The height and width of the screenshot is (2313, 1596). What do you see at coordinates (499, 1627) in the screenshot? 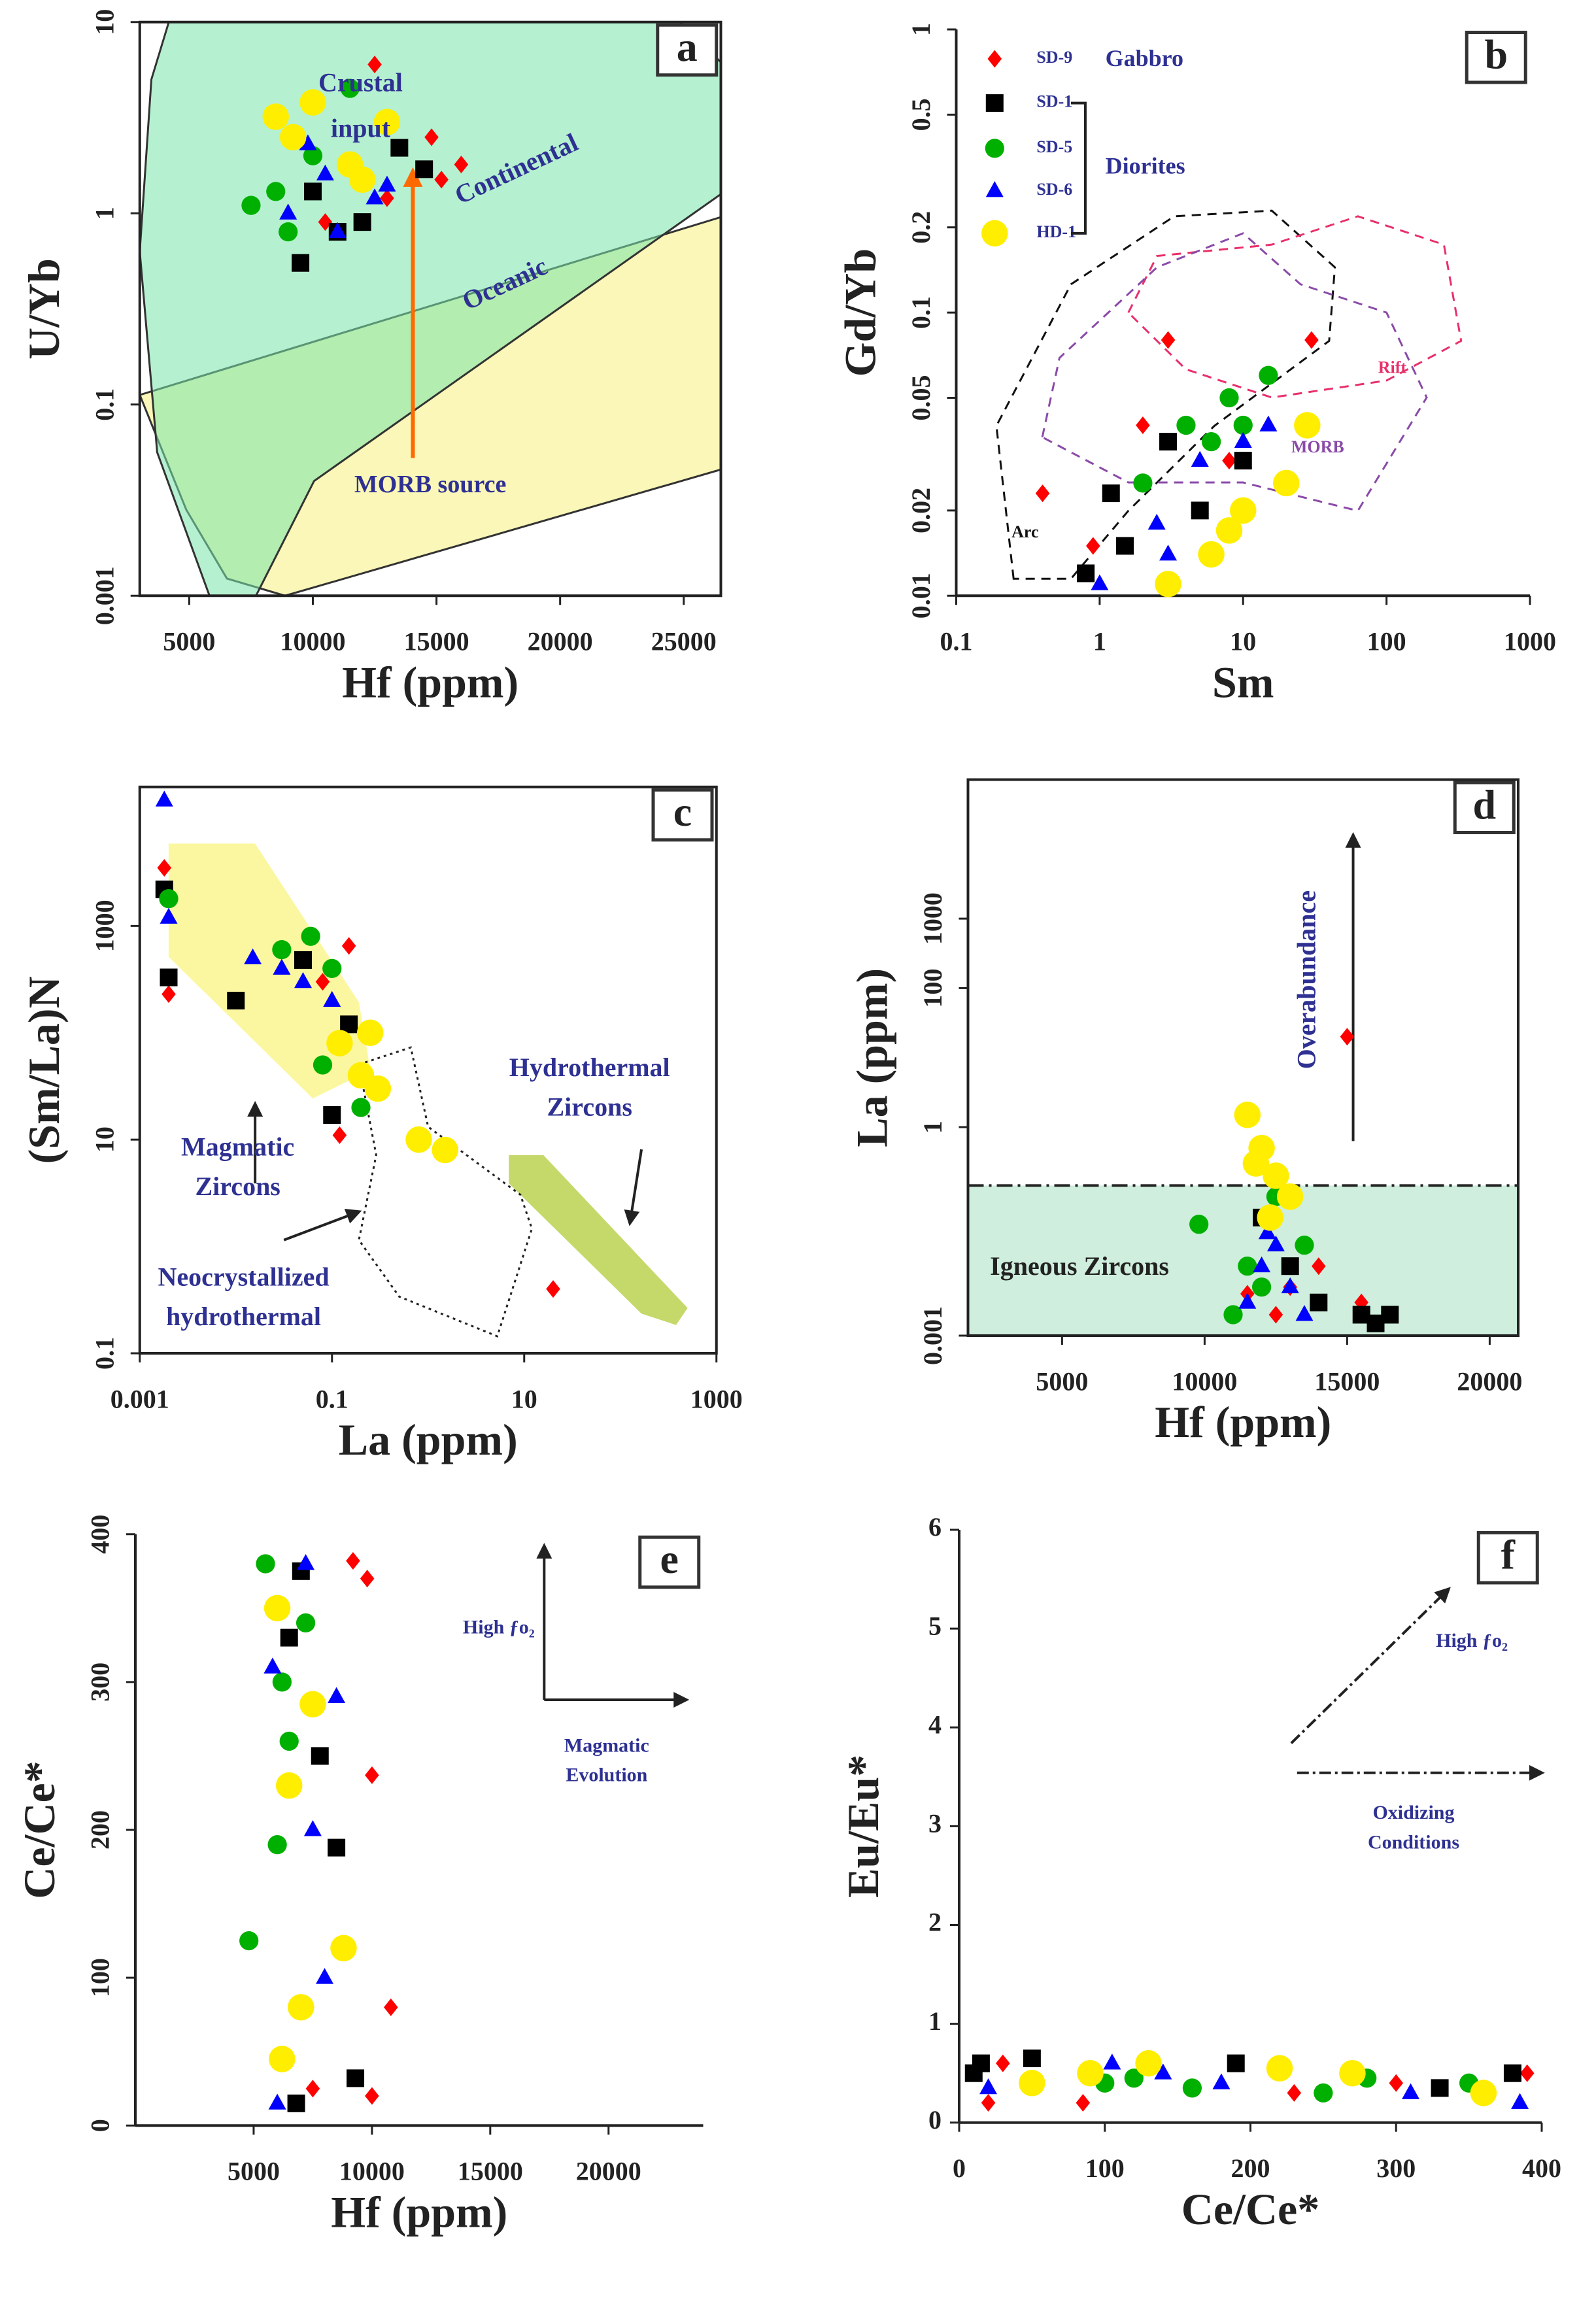
I see `annotation: High ƒo₂` at bounding box center [499, 1627].